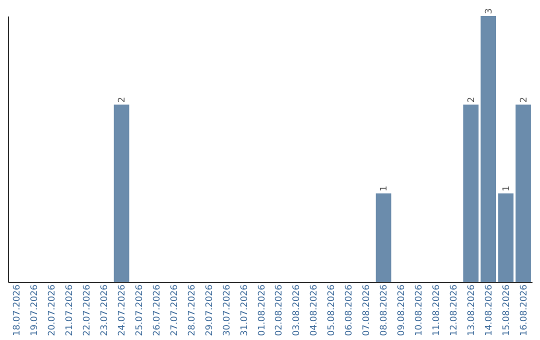  Describe the element at coordinates (175, 310) in the screenshot. I see `x-tick-label: 27.07.2026` at that location.